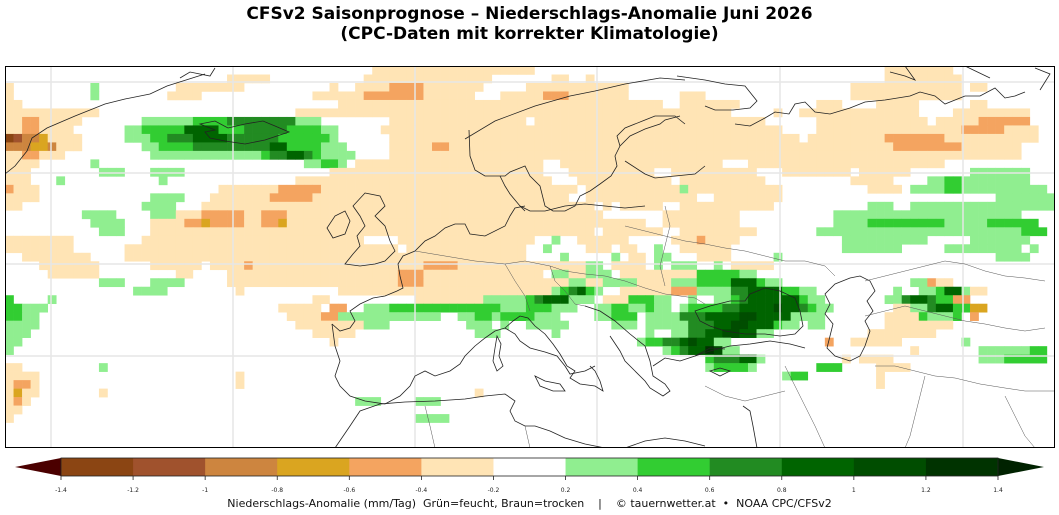  What do you see at coordinates (709, 490) in the screenshot?
I see `colorbar-tick: 0.6` at bounding box center [709, 490].